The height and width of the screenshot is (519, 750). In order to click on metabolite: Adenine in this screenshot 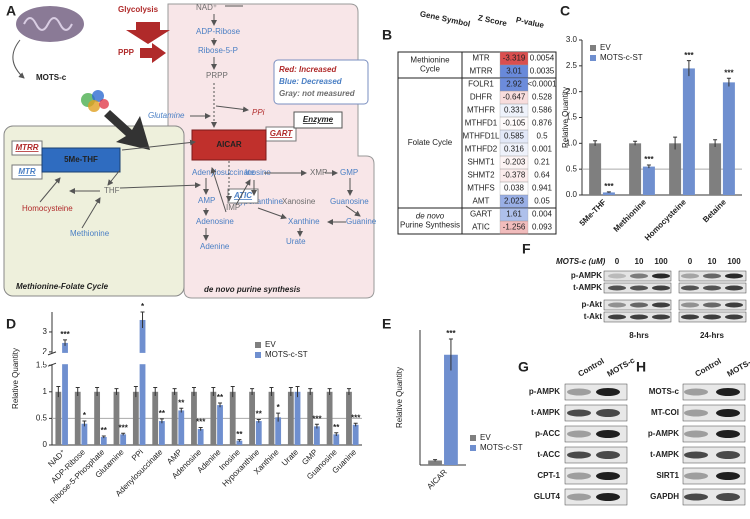, I will do `click(215, 246)`.